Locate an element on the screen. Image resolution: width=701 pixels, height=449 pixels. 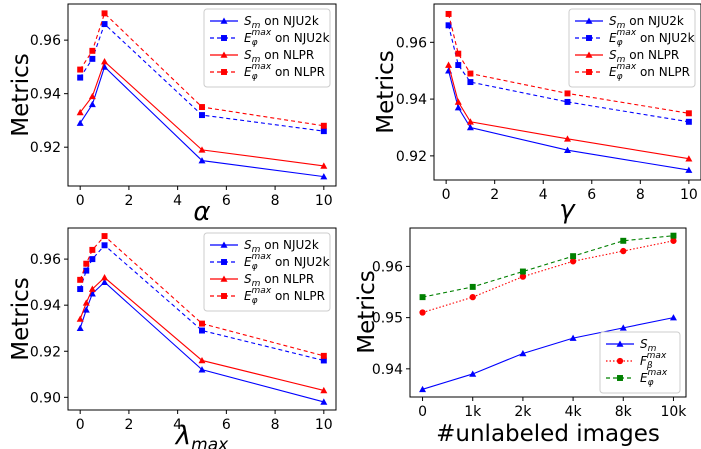
legend-entry: Sm is located at coordinates (648, 345).